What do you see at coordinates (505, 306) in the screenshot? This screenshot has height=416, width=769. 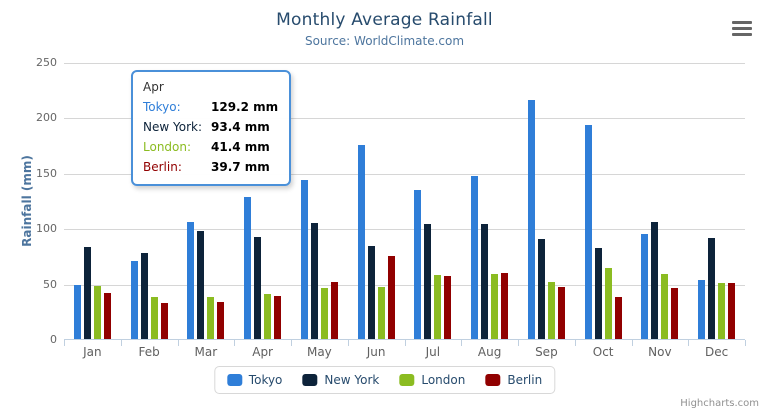 I see `bar-berlin-aug` at bounding box center [505, 306].